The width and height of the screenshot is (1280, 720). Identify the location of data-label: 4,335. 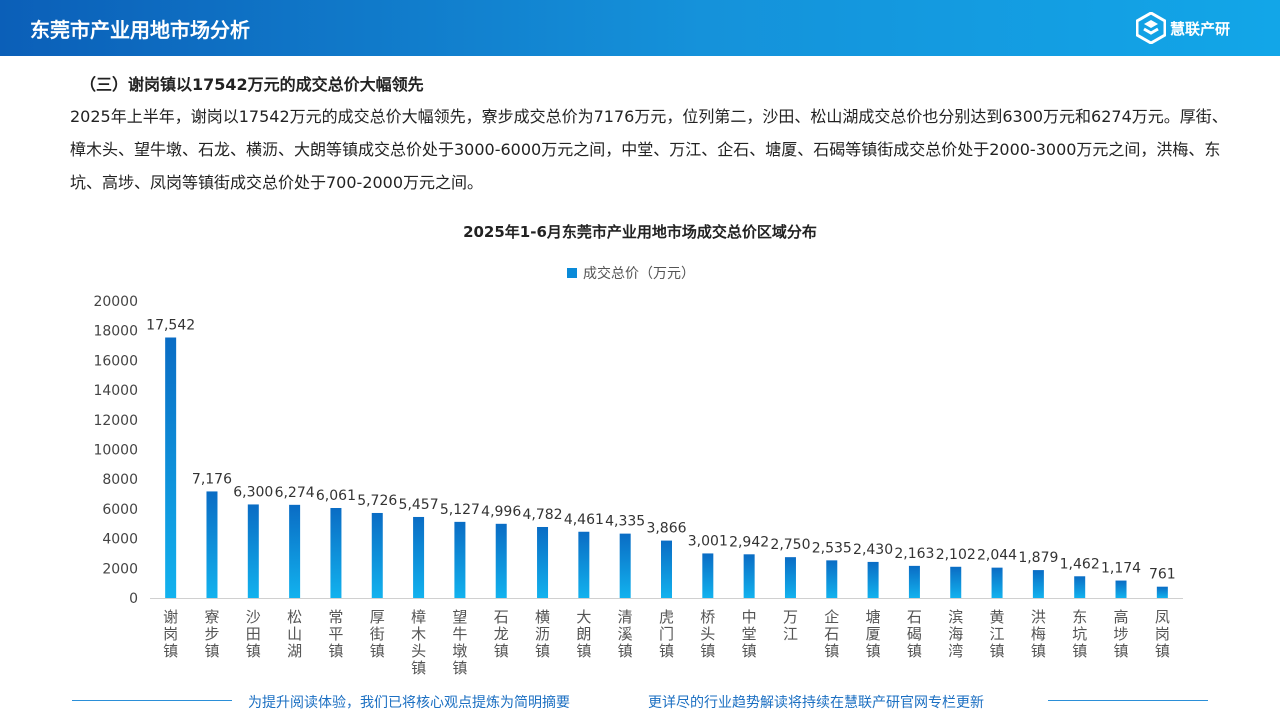
(625, 522).